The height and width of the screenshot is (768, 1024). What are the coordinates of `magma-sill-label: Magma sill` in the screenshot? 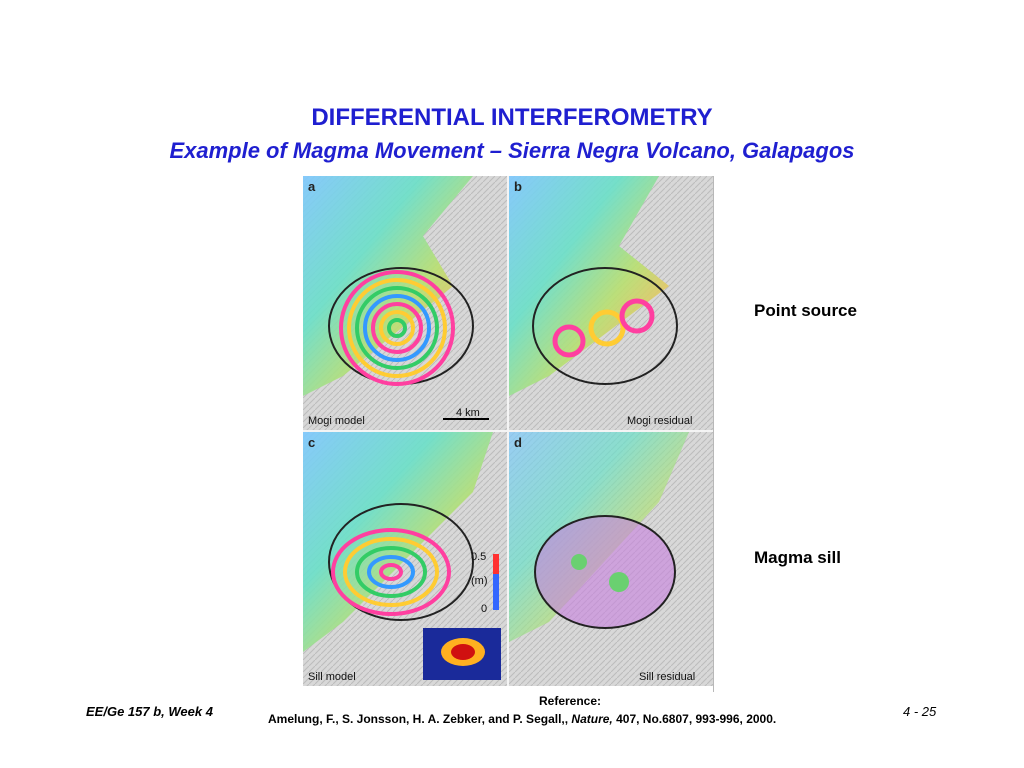 It's located at (797, 557).